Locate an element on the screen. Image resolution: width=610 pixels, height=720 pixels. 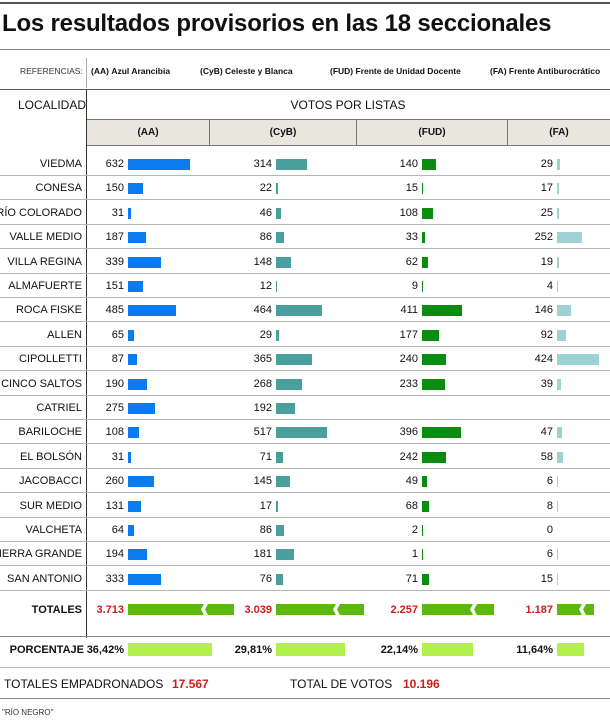
vote-count-aa: 333 is located at coordinates (114, 578).